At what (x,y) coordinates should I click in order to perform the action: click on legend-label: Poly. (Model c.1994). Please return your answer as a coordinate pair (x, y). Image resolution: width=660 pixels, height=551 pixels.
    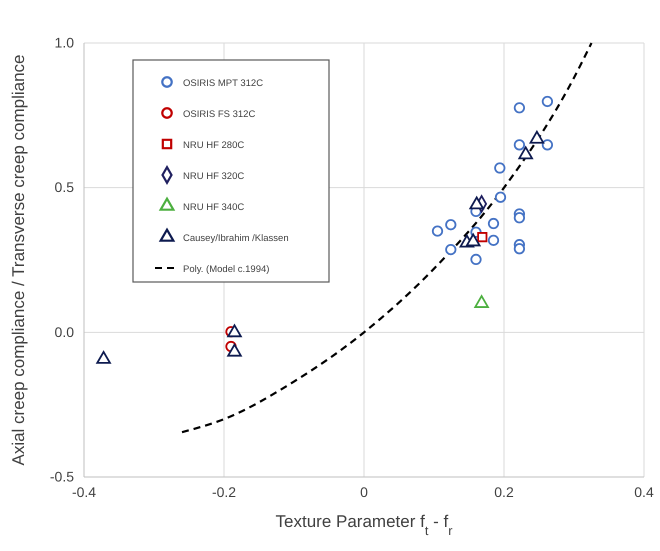
    Looking at the image, I should click on (226, 269).